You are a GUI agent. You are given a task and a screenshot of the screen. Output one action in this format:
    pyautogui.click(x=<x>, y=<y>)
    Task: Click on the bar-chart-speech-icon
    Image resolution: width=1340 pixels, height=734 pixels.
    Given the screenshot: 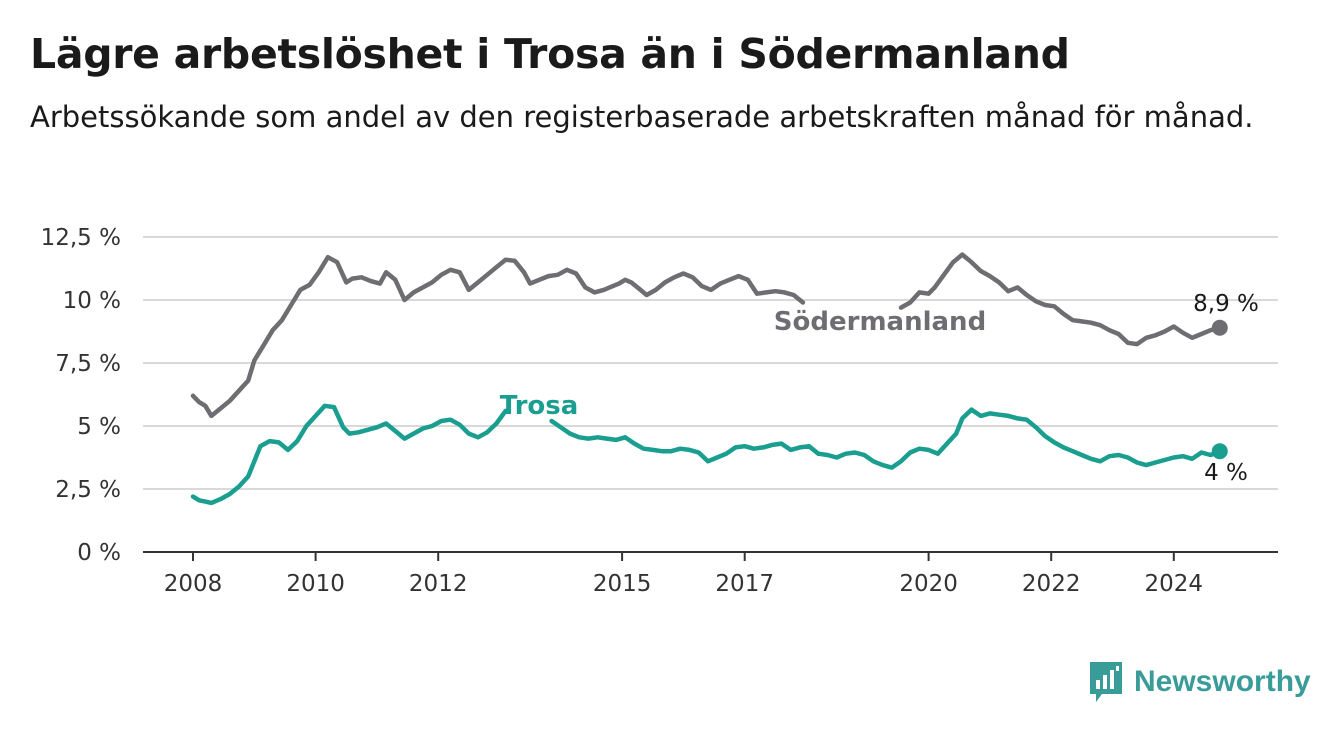 What is the action you would take?
    pyautogui.click(x=1106, y=682)
    